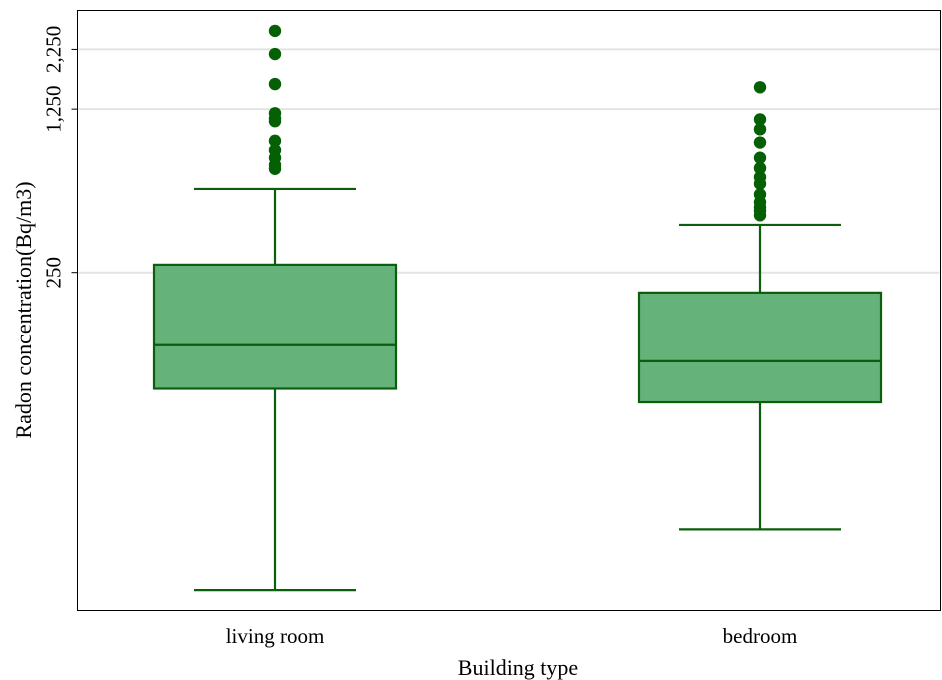 The width and height of the screenshot is (942, 680). Describe the element at coordinates (54, 49) in the screenshot. I see `y-tick-label: 2,250` at that location.